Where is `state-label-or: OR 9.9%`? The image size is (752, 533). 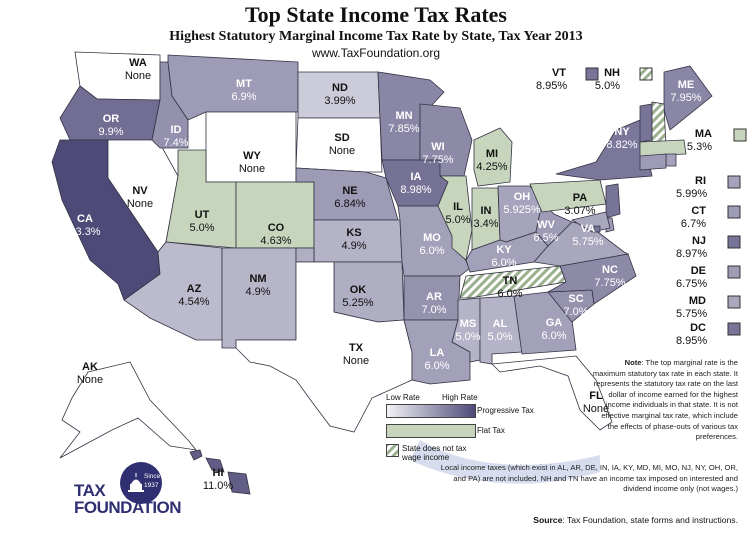 state-label-or: OR 9.9% is located at coordinates (110, 126).